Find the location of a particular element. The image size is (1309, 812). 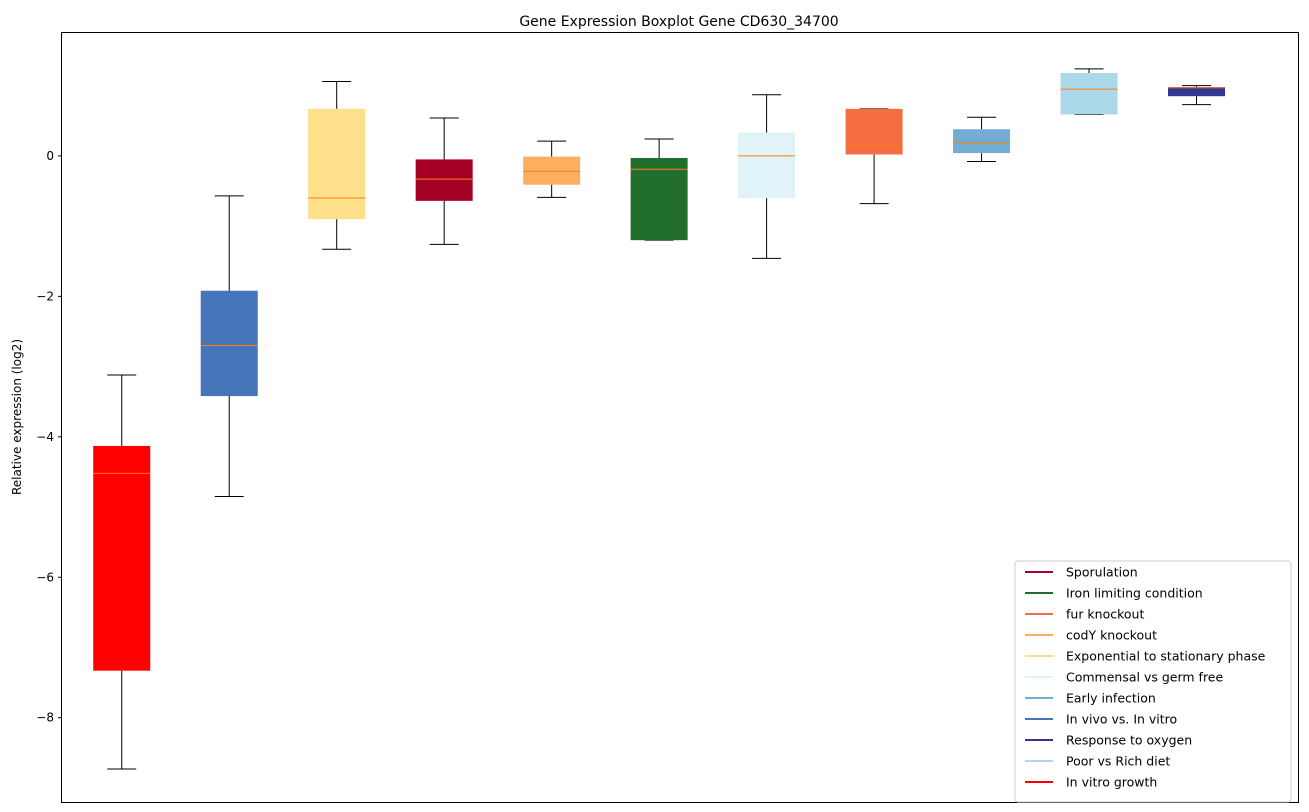

legend-entry: Early infection is located at coordinates (1090, 698).